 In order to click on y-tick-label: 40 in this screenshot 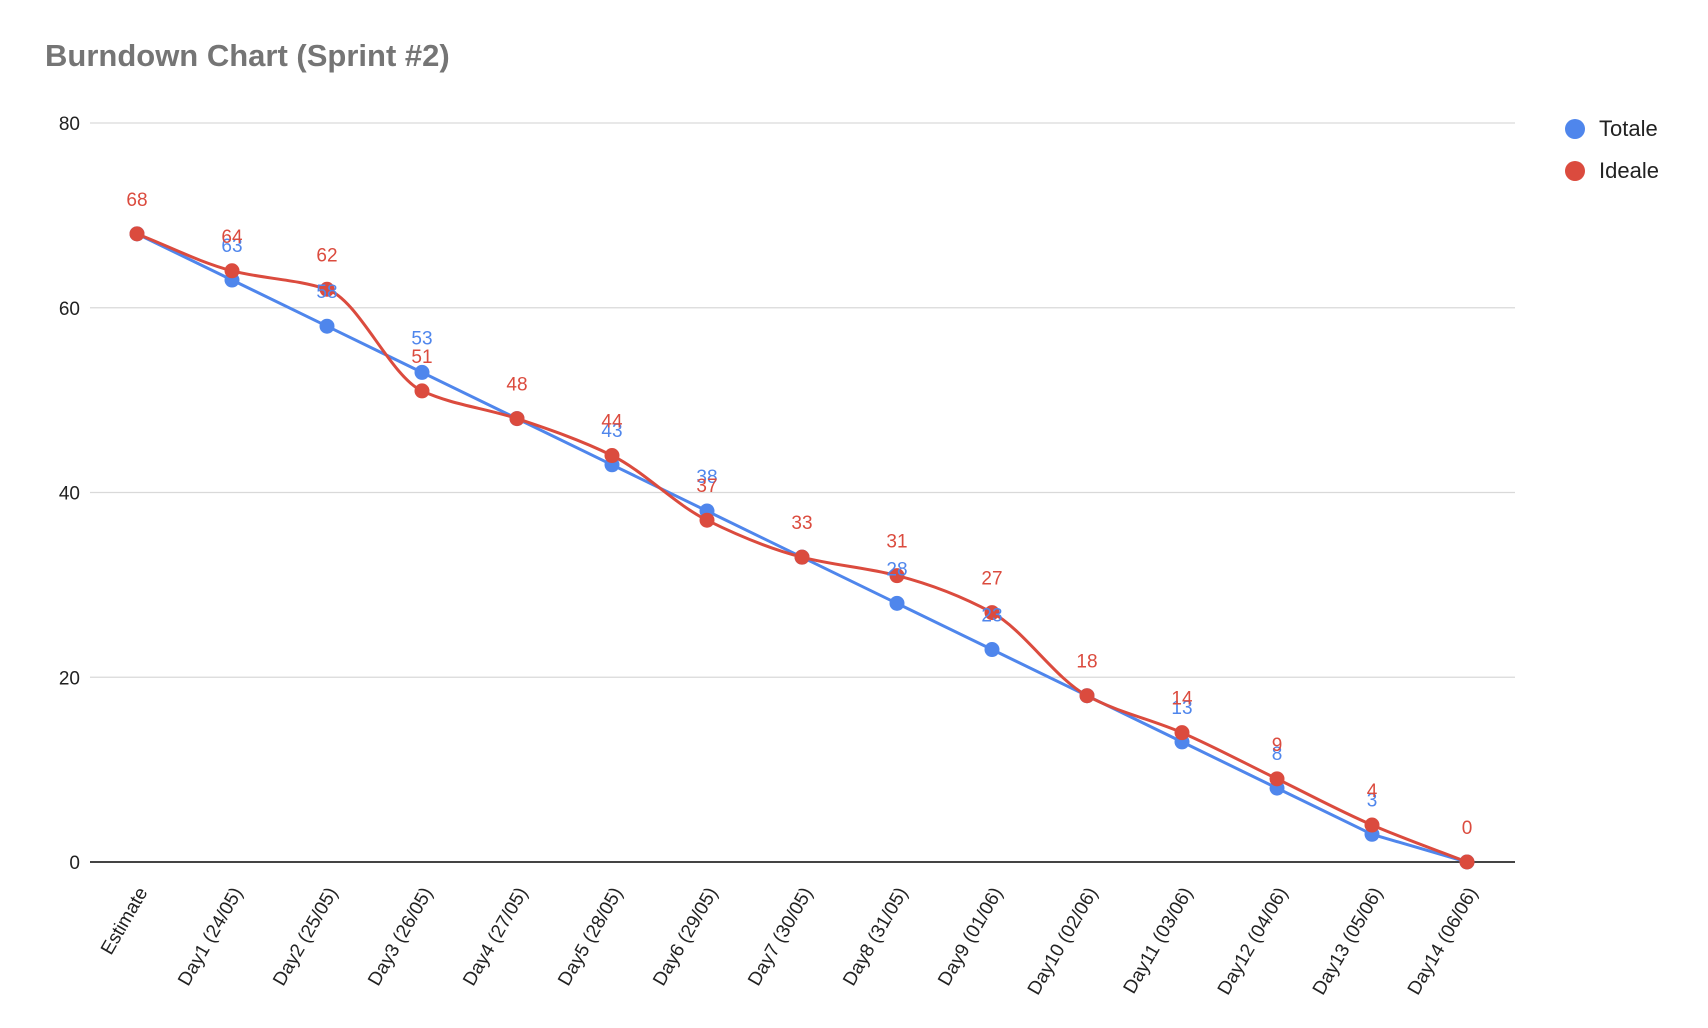, I will do `click(69, 494)`.